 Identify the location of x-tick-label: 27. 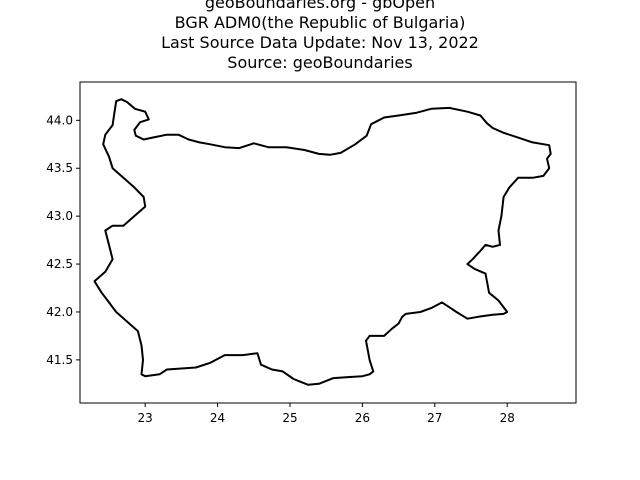
(434, 418).